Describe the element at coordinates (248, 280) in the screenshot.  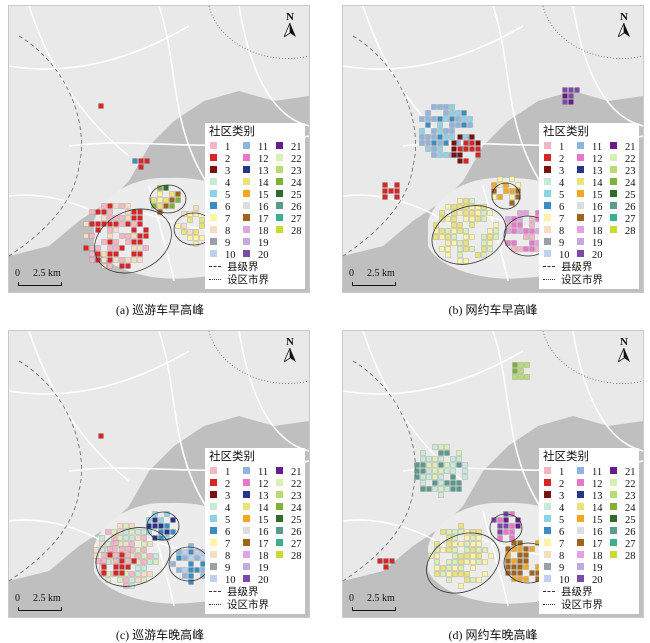
I see `legend-city-label: 设区市界` at that location.